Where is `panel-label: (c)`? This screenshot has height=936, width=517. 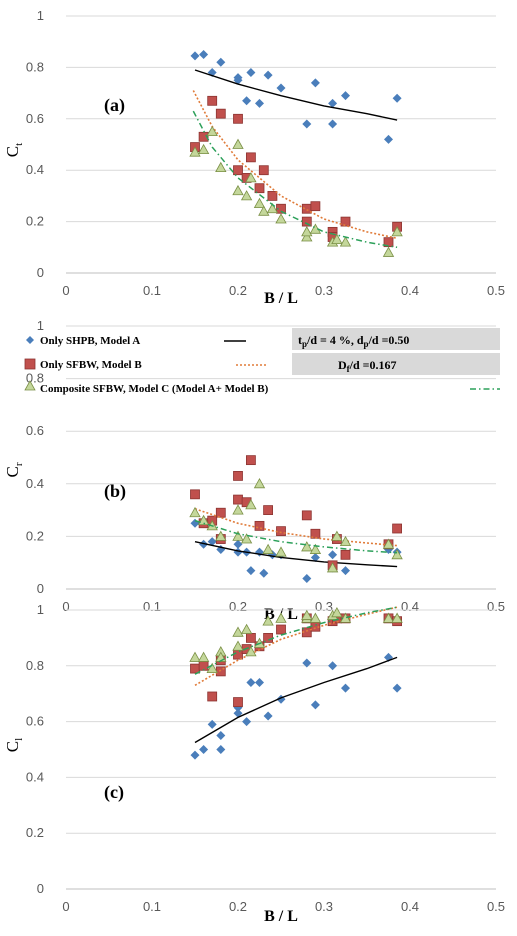 panel-label: (c) is located at coordinates (114, 792).